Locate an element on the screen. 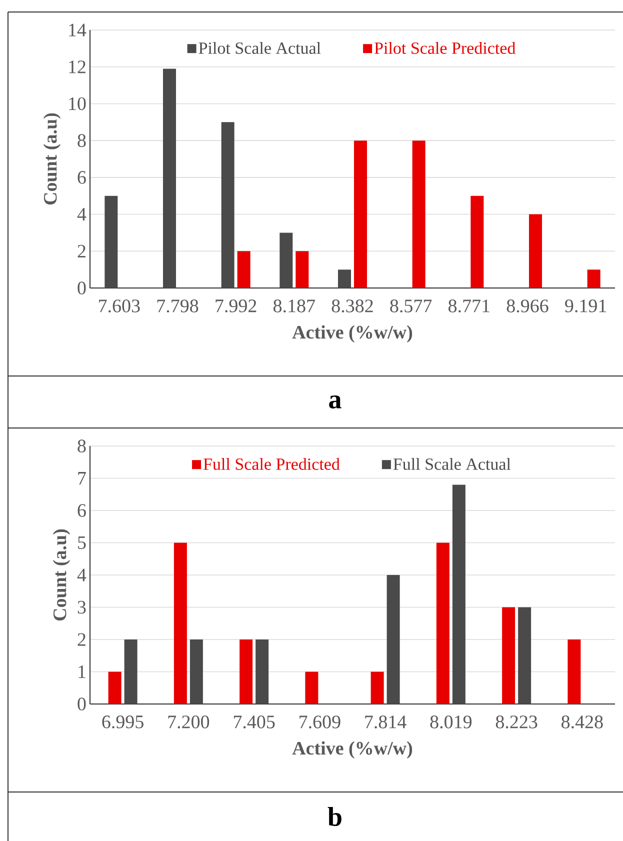 The image size is (623, 841). y-tick-label: 7 is located at coordinates (82, 478).